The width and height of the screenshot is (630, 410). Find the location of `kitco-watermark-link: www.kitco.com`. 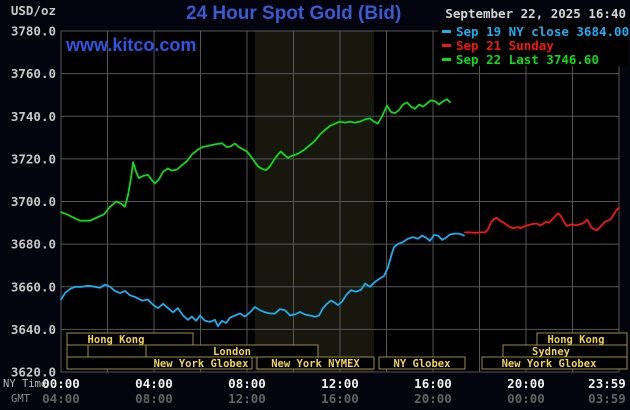

kitco-watermark-link: www.kitco.com is located at coordinates (131, 45).